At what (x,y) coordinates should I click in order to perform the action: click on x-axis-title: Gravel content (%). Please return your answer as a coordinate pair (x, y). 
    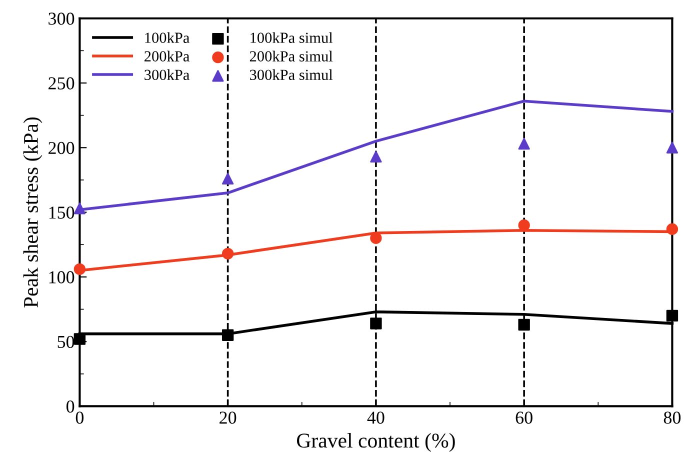
    Looking at the image, I should click on (375, 442).